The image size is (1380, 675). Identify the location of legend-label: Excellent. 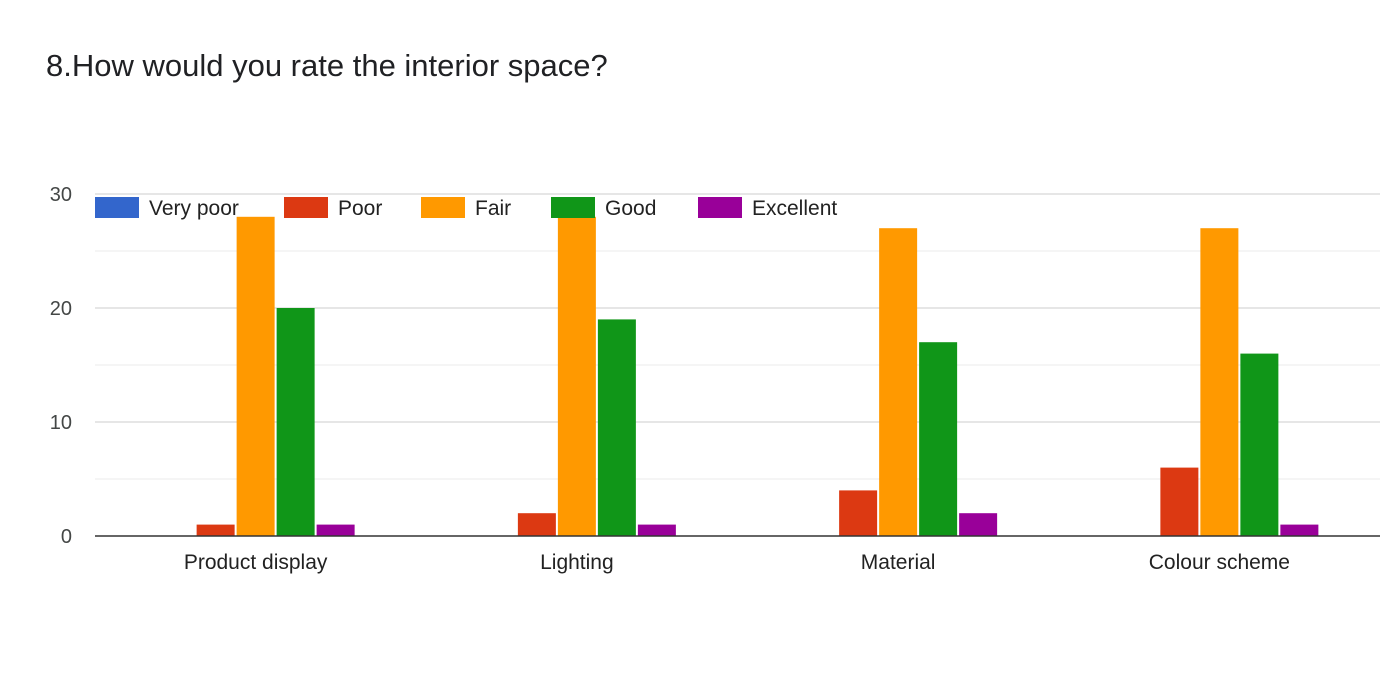
(794, 208).